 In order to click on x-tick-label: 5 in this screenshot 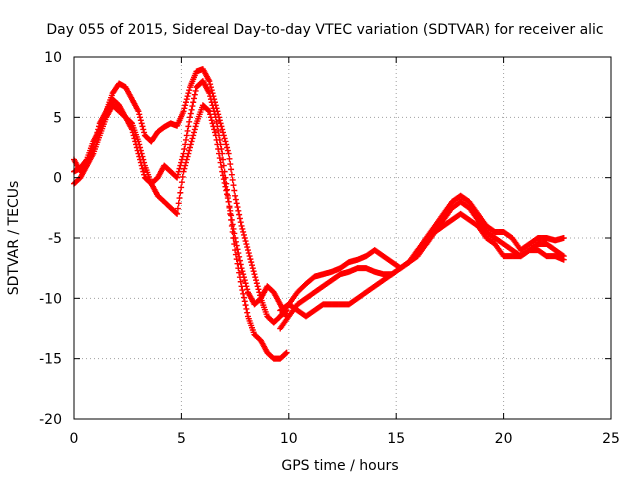, I will do `click(181, 439)`.